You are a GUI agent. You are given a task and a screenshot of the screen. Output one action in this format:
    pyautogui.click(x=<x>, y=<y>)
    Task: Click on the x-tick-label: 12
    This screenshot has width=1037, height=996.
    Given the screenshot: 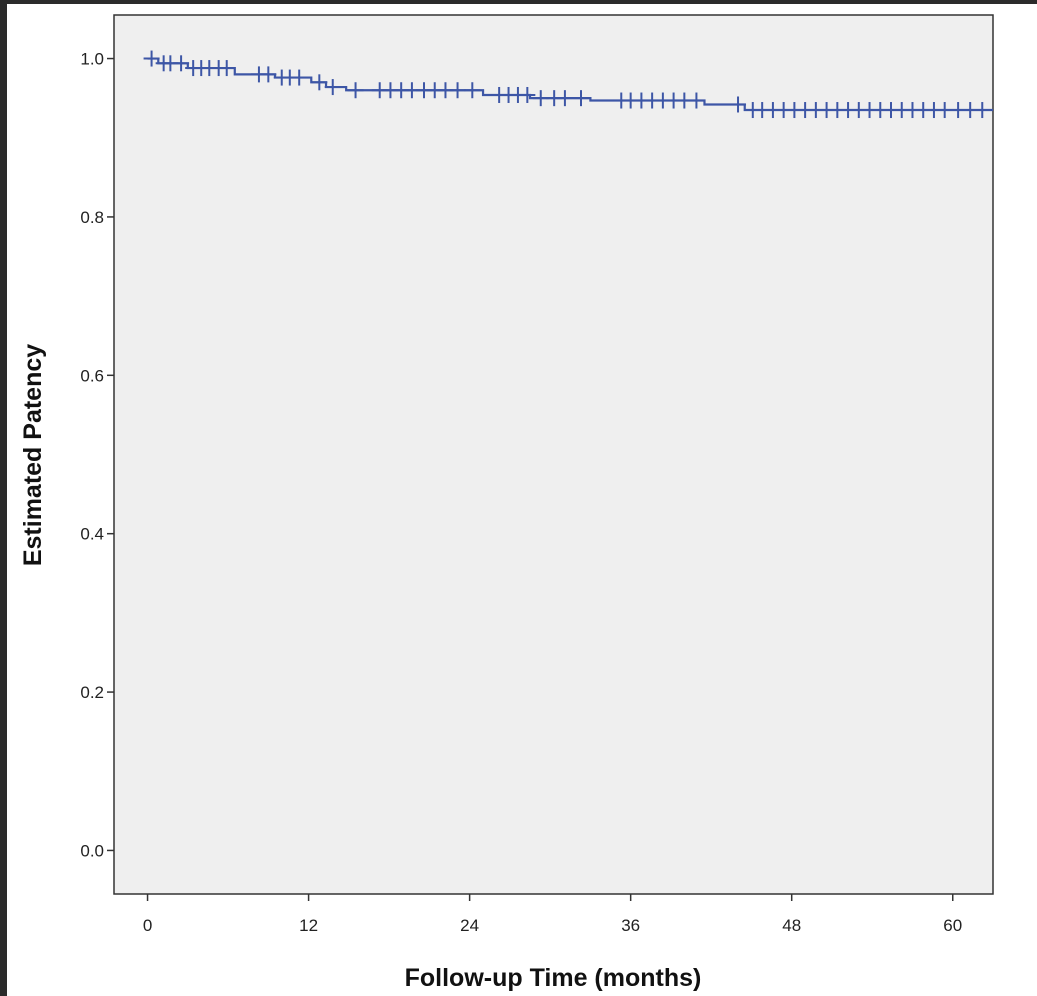 What is the action you would take?
    pyautogui.click(x=308, y=925)
    